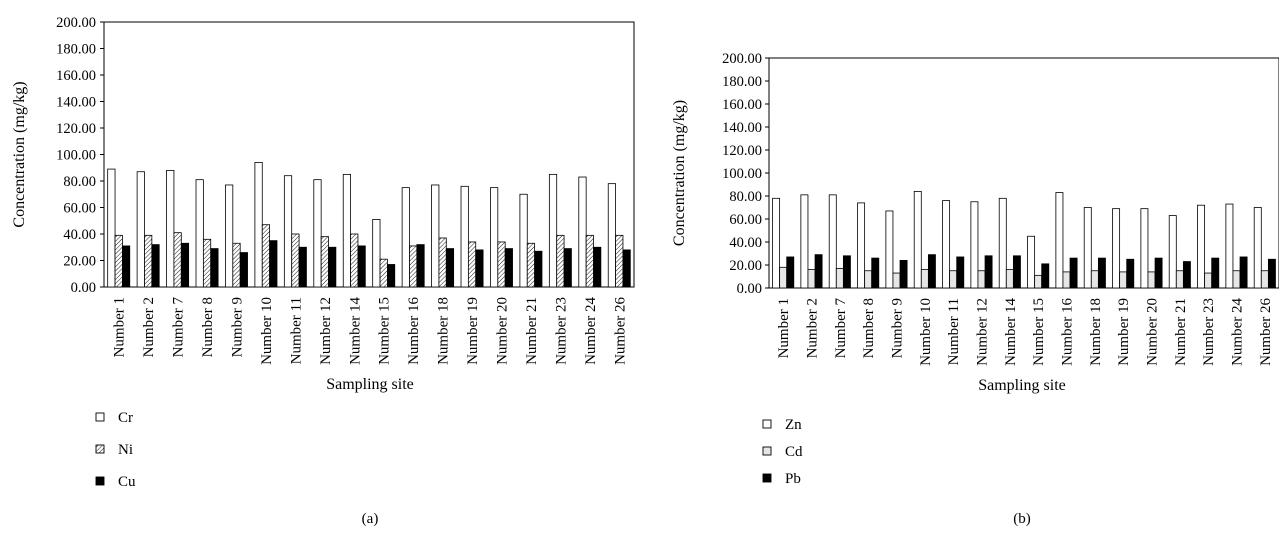 Image resolution: width=1279 pixels, height=535 pixels. What do you see at coordinates (1068, 332) in the screenshot?
I see `x-category-label: Number 16` at bounding box center [1068, 332].